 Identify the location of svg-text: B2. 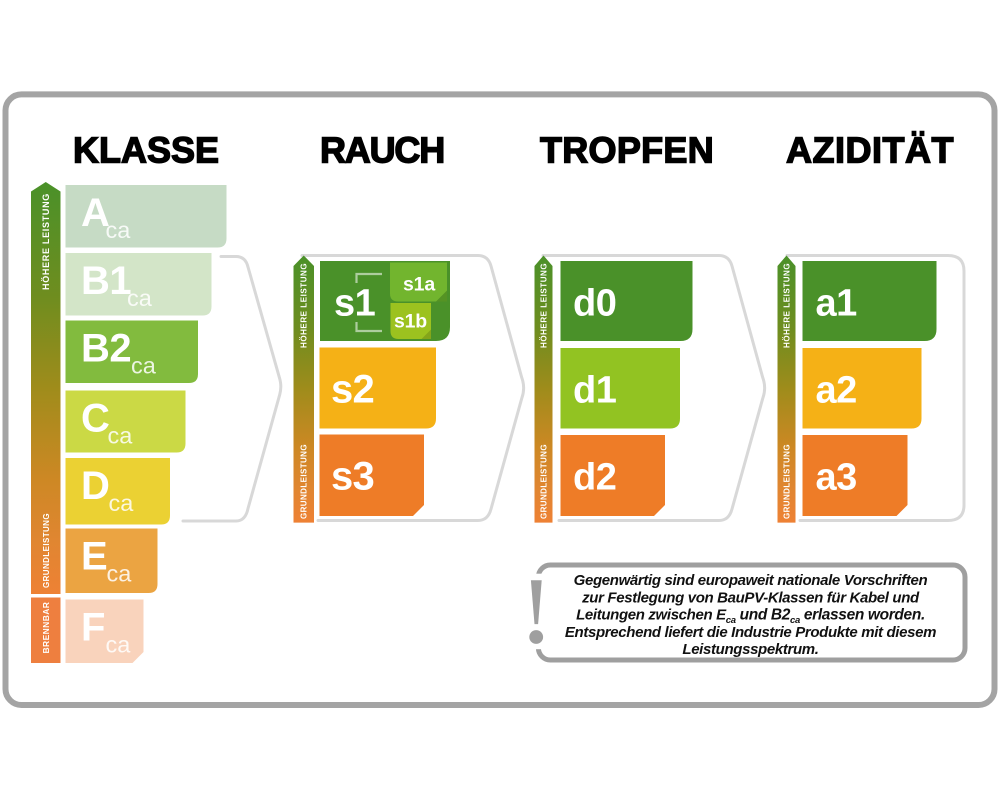
(106, 349).